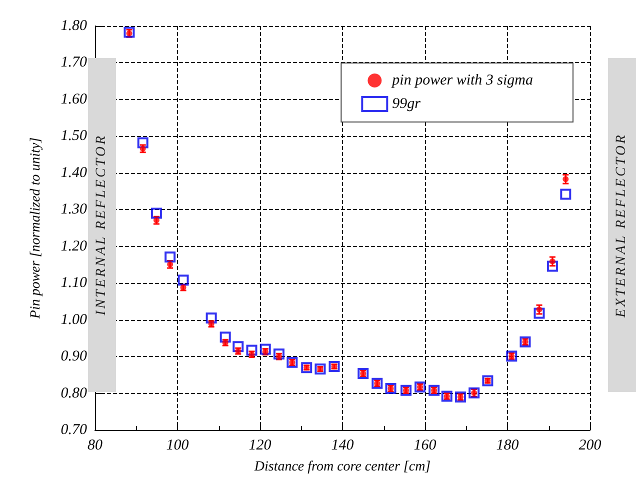  What do you see at coordinates (36, 228) in the screenshot?
I see `y-axis-title: Pin power [normalized to unity]` at bounding box center [36, 228].